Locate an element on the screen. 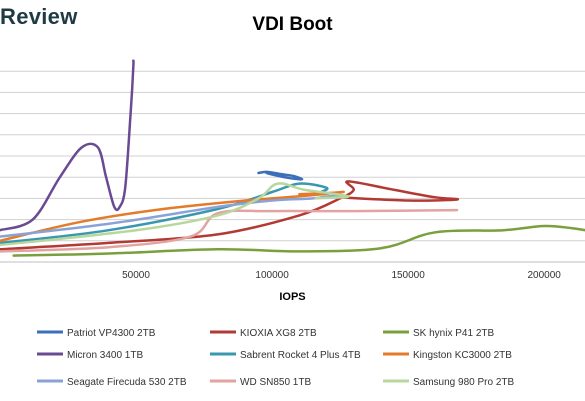  x-axis-label: IOPS is located at coordinates (292, 297).